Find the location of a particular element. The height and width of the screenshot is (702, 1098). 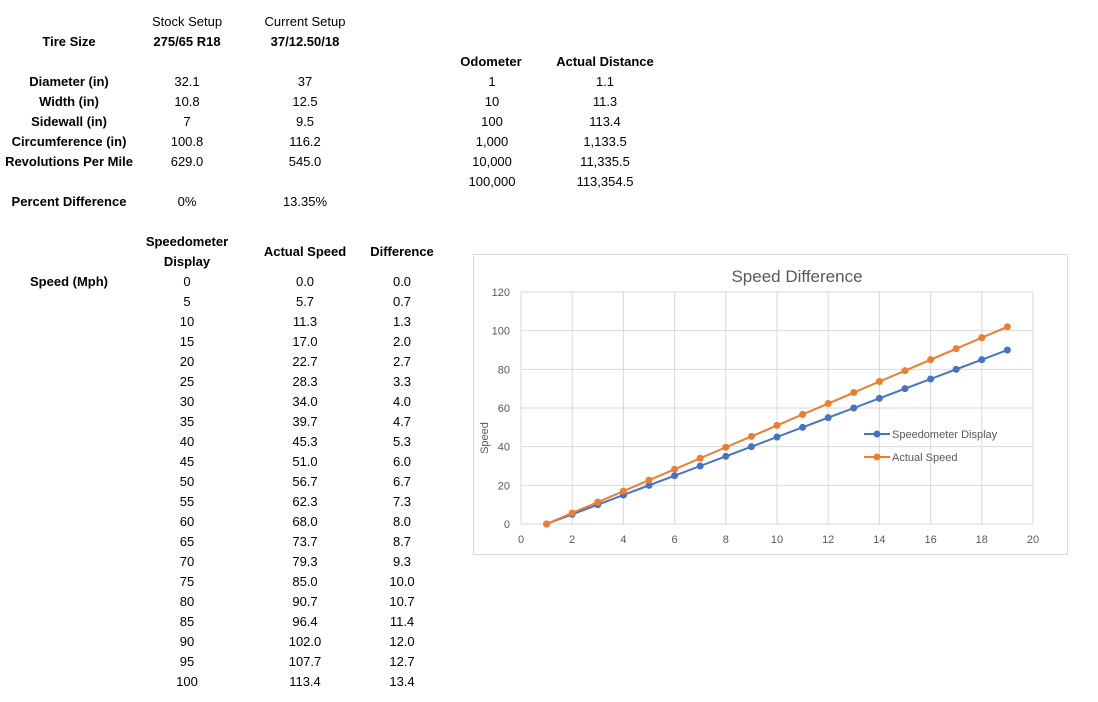

difference-value: 10.0 is located at coordinates (402, 581).